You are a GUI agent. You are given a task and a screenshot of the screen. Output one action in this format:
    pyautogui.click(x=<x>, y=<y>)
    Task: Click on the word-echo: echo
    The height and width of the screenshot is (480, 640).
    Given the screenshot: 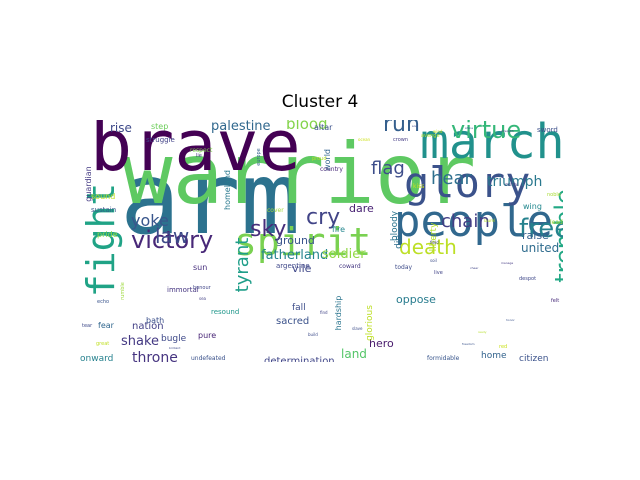 What is the action you would take?
    pyautogui.click(x=103, y=302)
    